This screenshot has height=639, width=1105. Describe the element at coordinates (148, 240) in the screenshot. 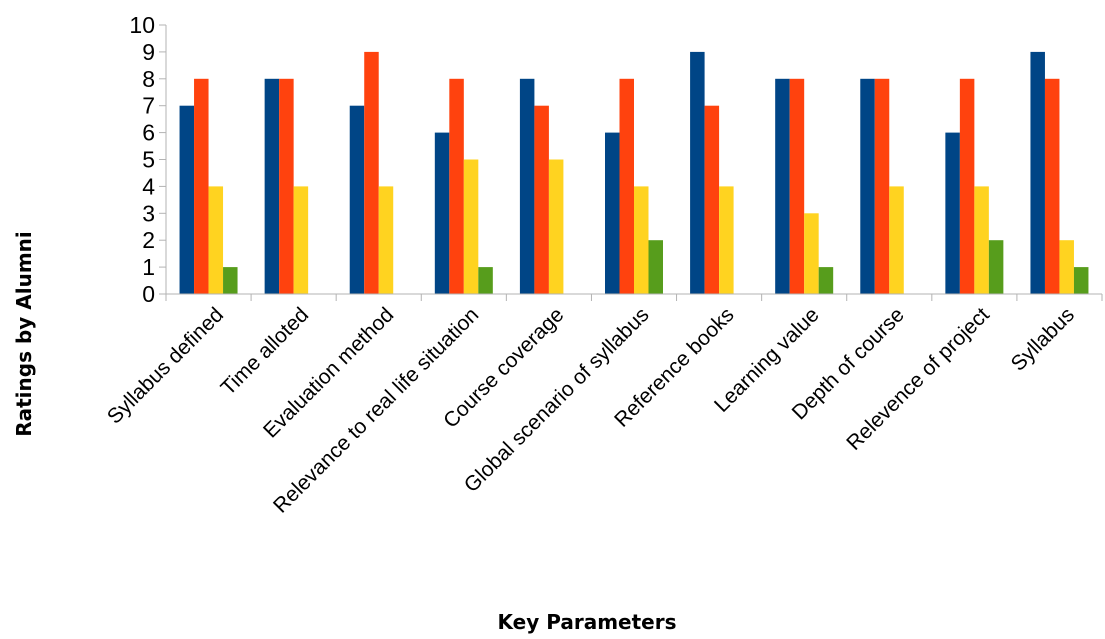

I see `y-tick-label: 2` at that location.